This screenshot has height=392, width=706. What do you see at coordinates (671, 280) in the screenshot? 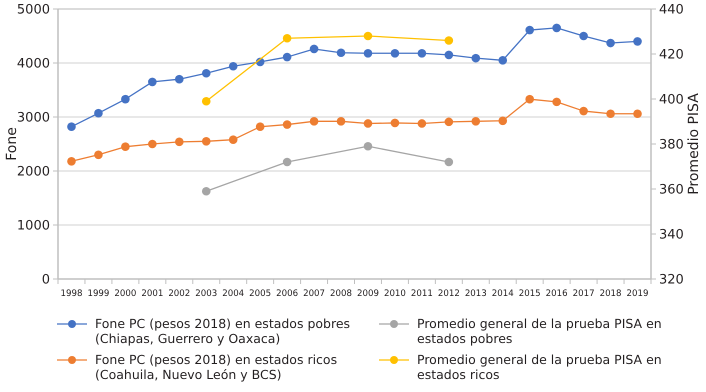
I see `y2-tick-label: 320` at bounding box center [671, 280].